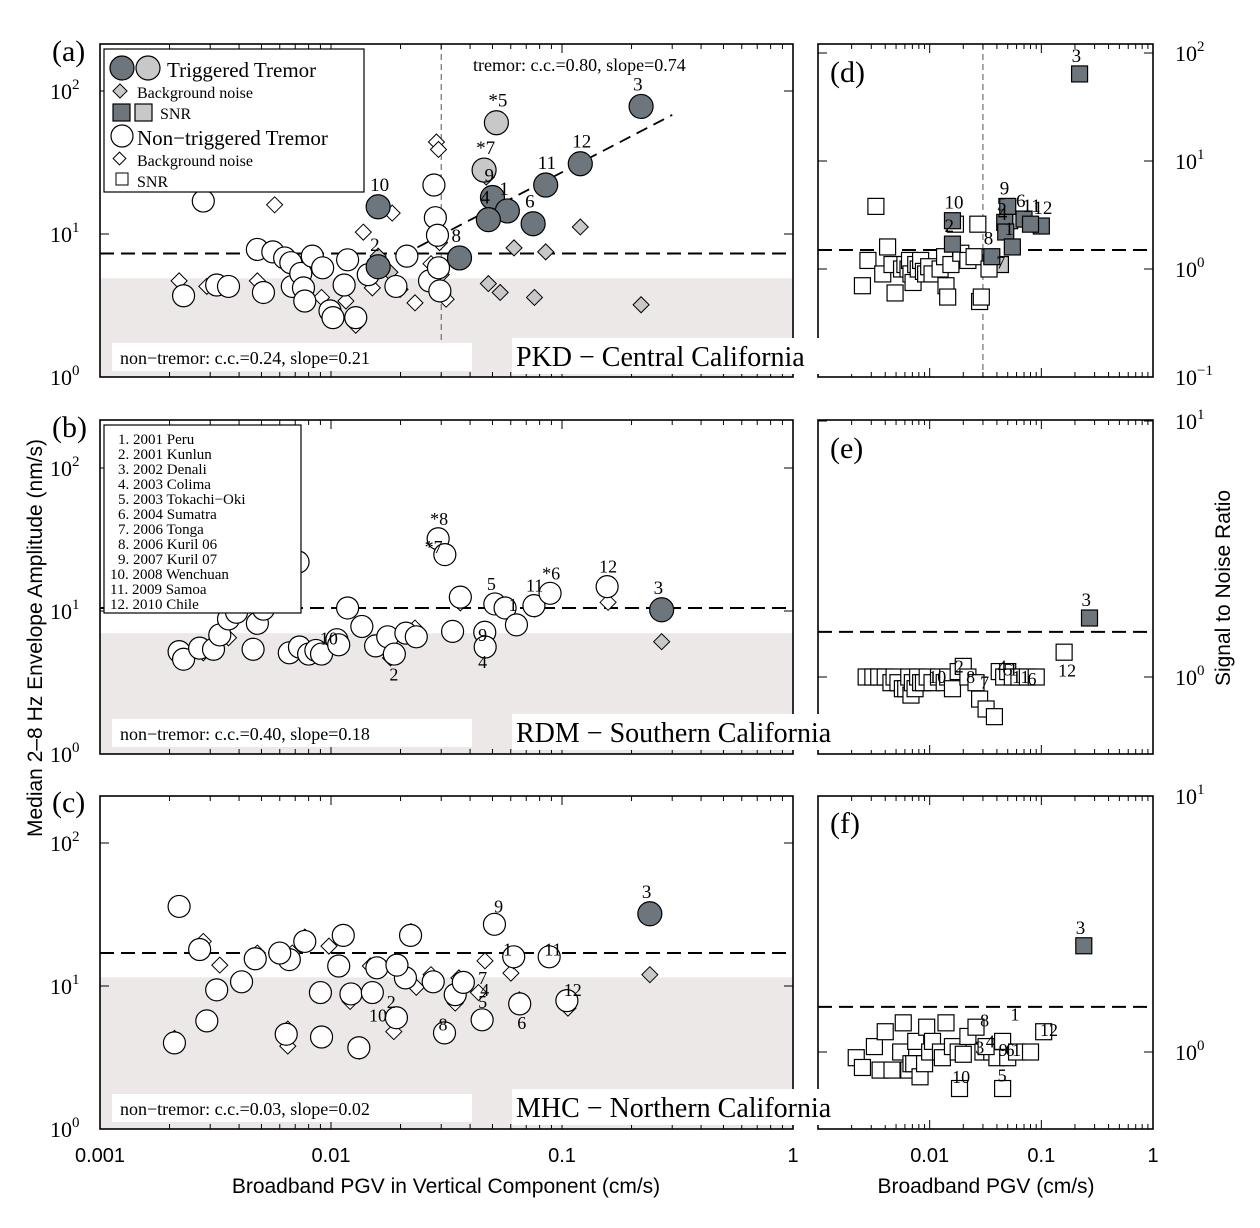  I want to click on event-label: 2, so click(949, 226).